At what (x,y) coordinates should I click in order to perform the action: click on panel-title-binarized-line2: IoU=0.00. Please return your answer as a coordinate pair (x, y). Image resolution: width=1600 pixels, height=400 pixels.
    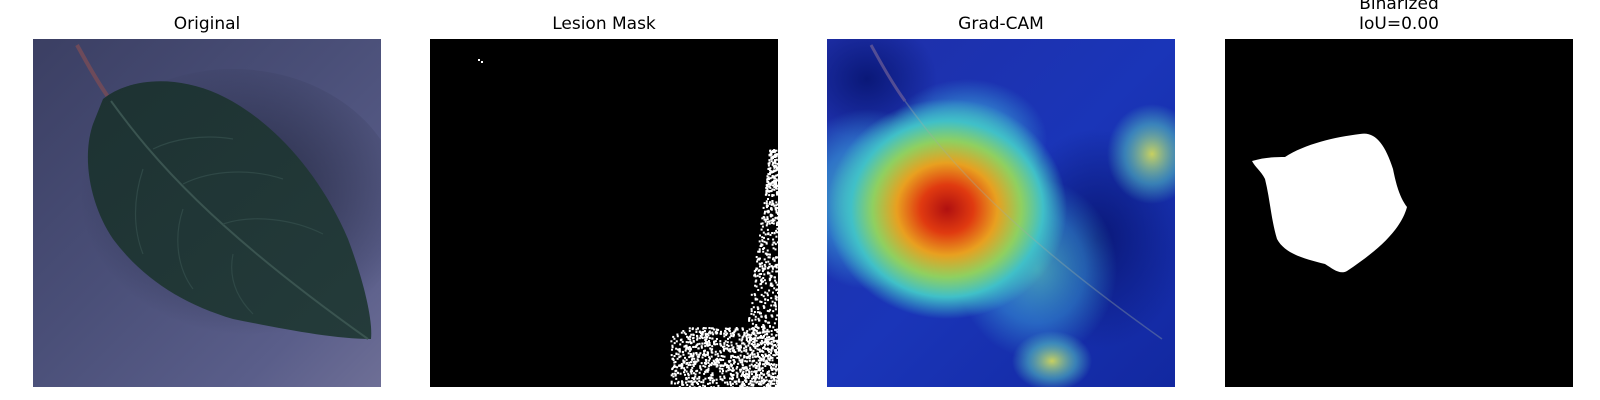
    Looking at the image, I should click on (1399, 24).